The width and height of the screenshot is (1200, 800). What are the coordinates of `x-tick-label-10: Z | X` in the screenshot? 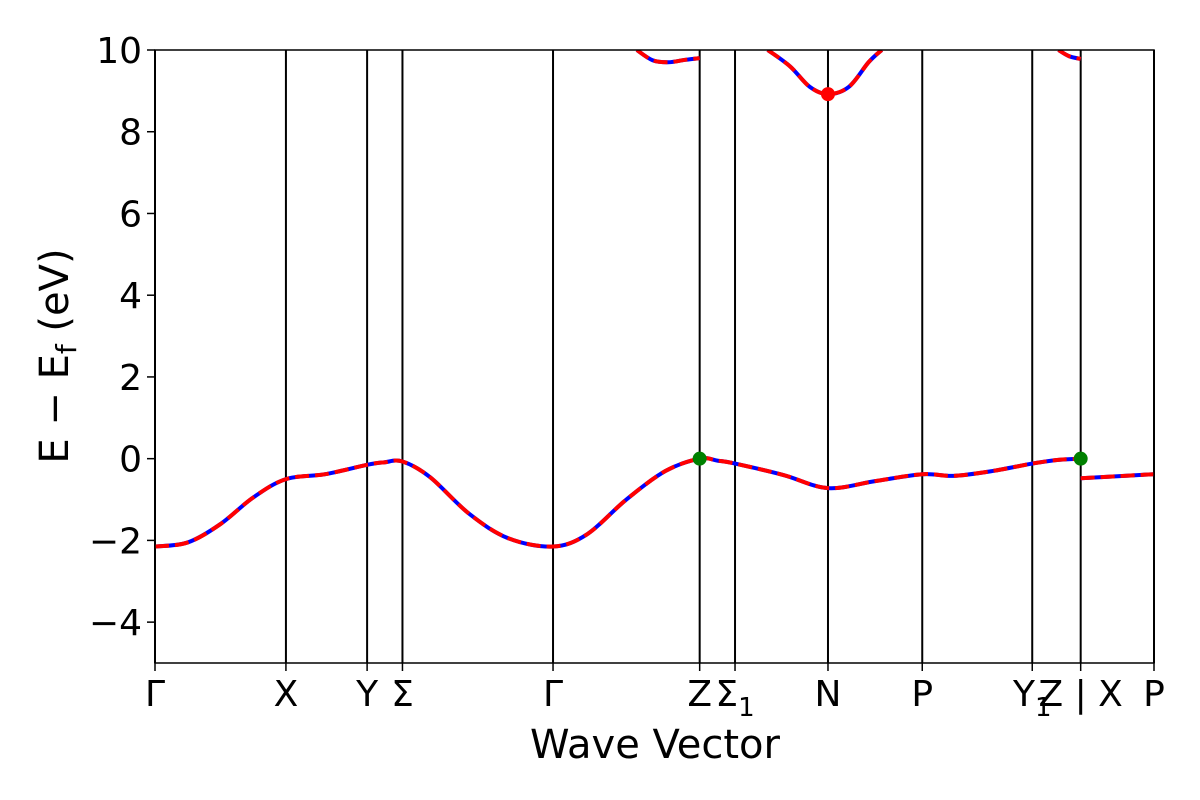 It's located at (1081, 694).